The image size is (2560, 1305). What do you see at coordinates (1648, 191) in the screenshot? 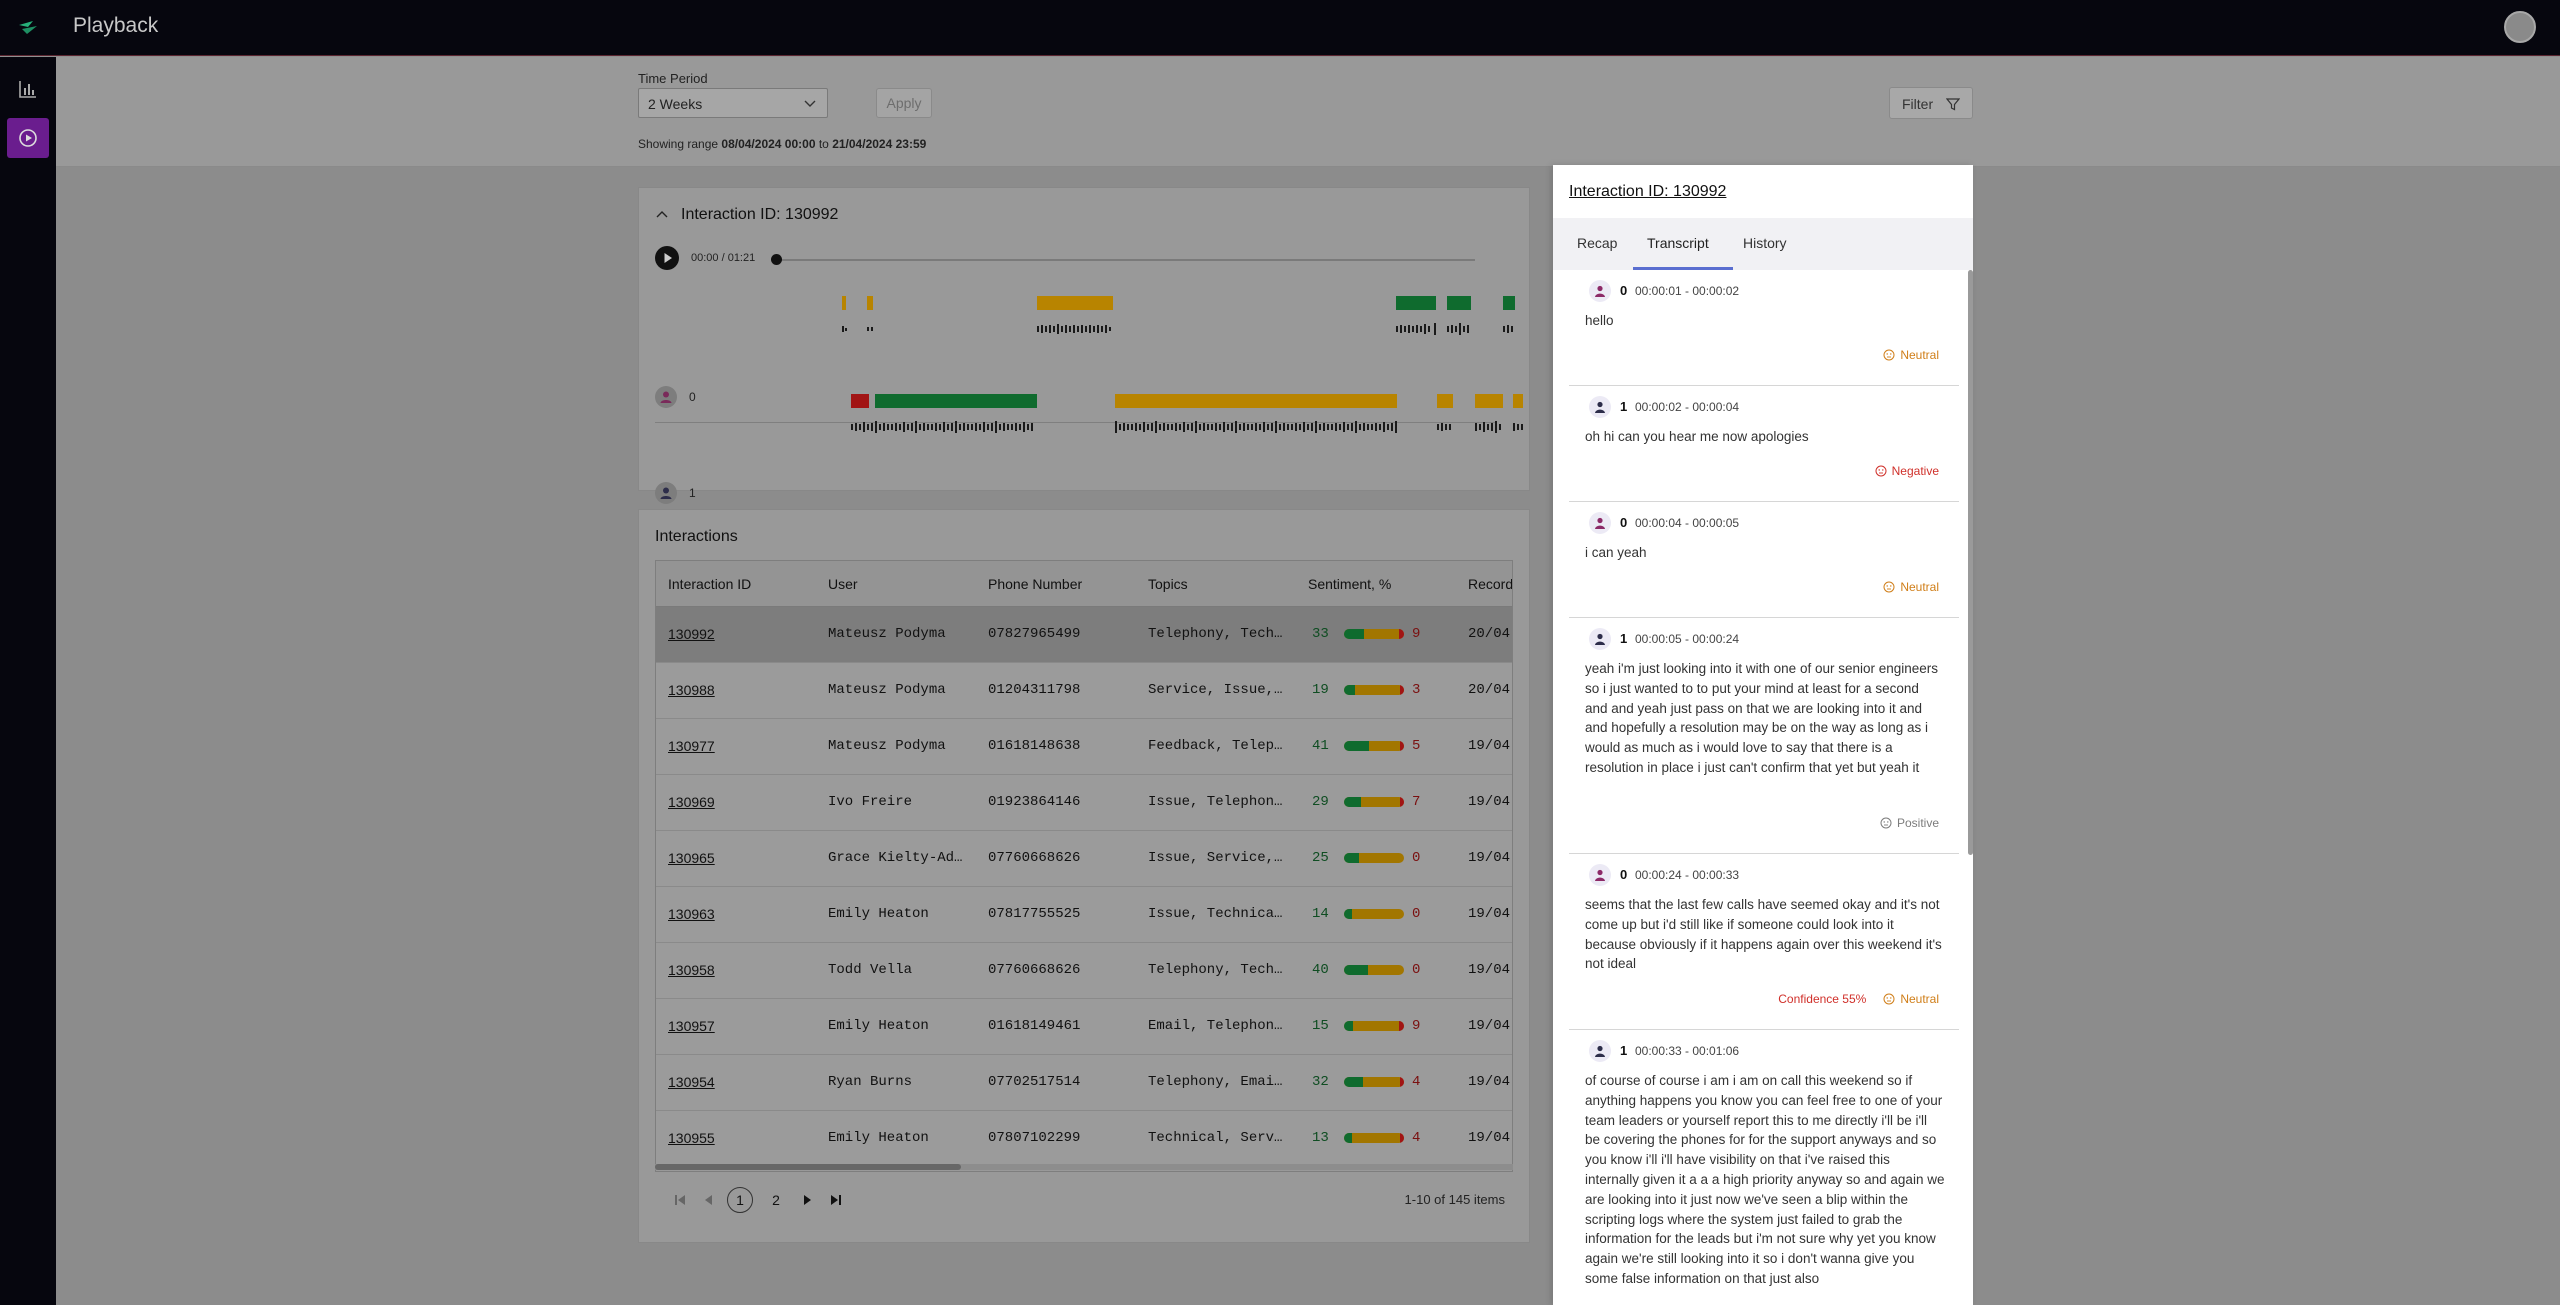
I see `panel-title: Interaction ID: 130992` at bounding box center [1648, 191].